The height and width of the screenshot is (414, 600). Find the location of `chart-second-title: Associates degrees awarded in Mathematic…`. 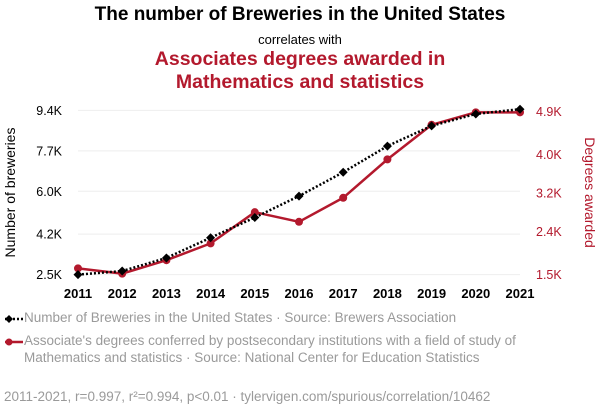

chart-second-title: Associates degrees awarded in Mathematic… is located at coordinates (300, 71).